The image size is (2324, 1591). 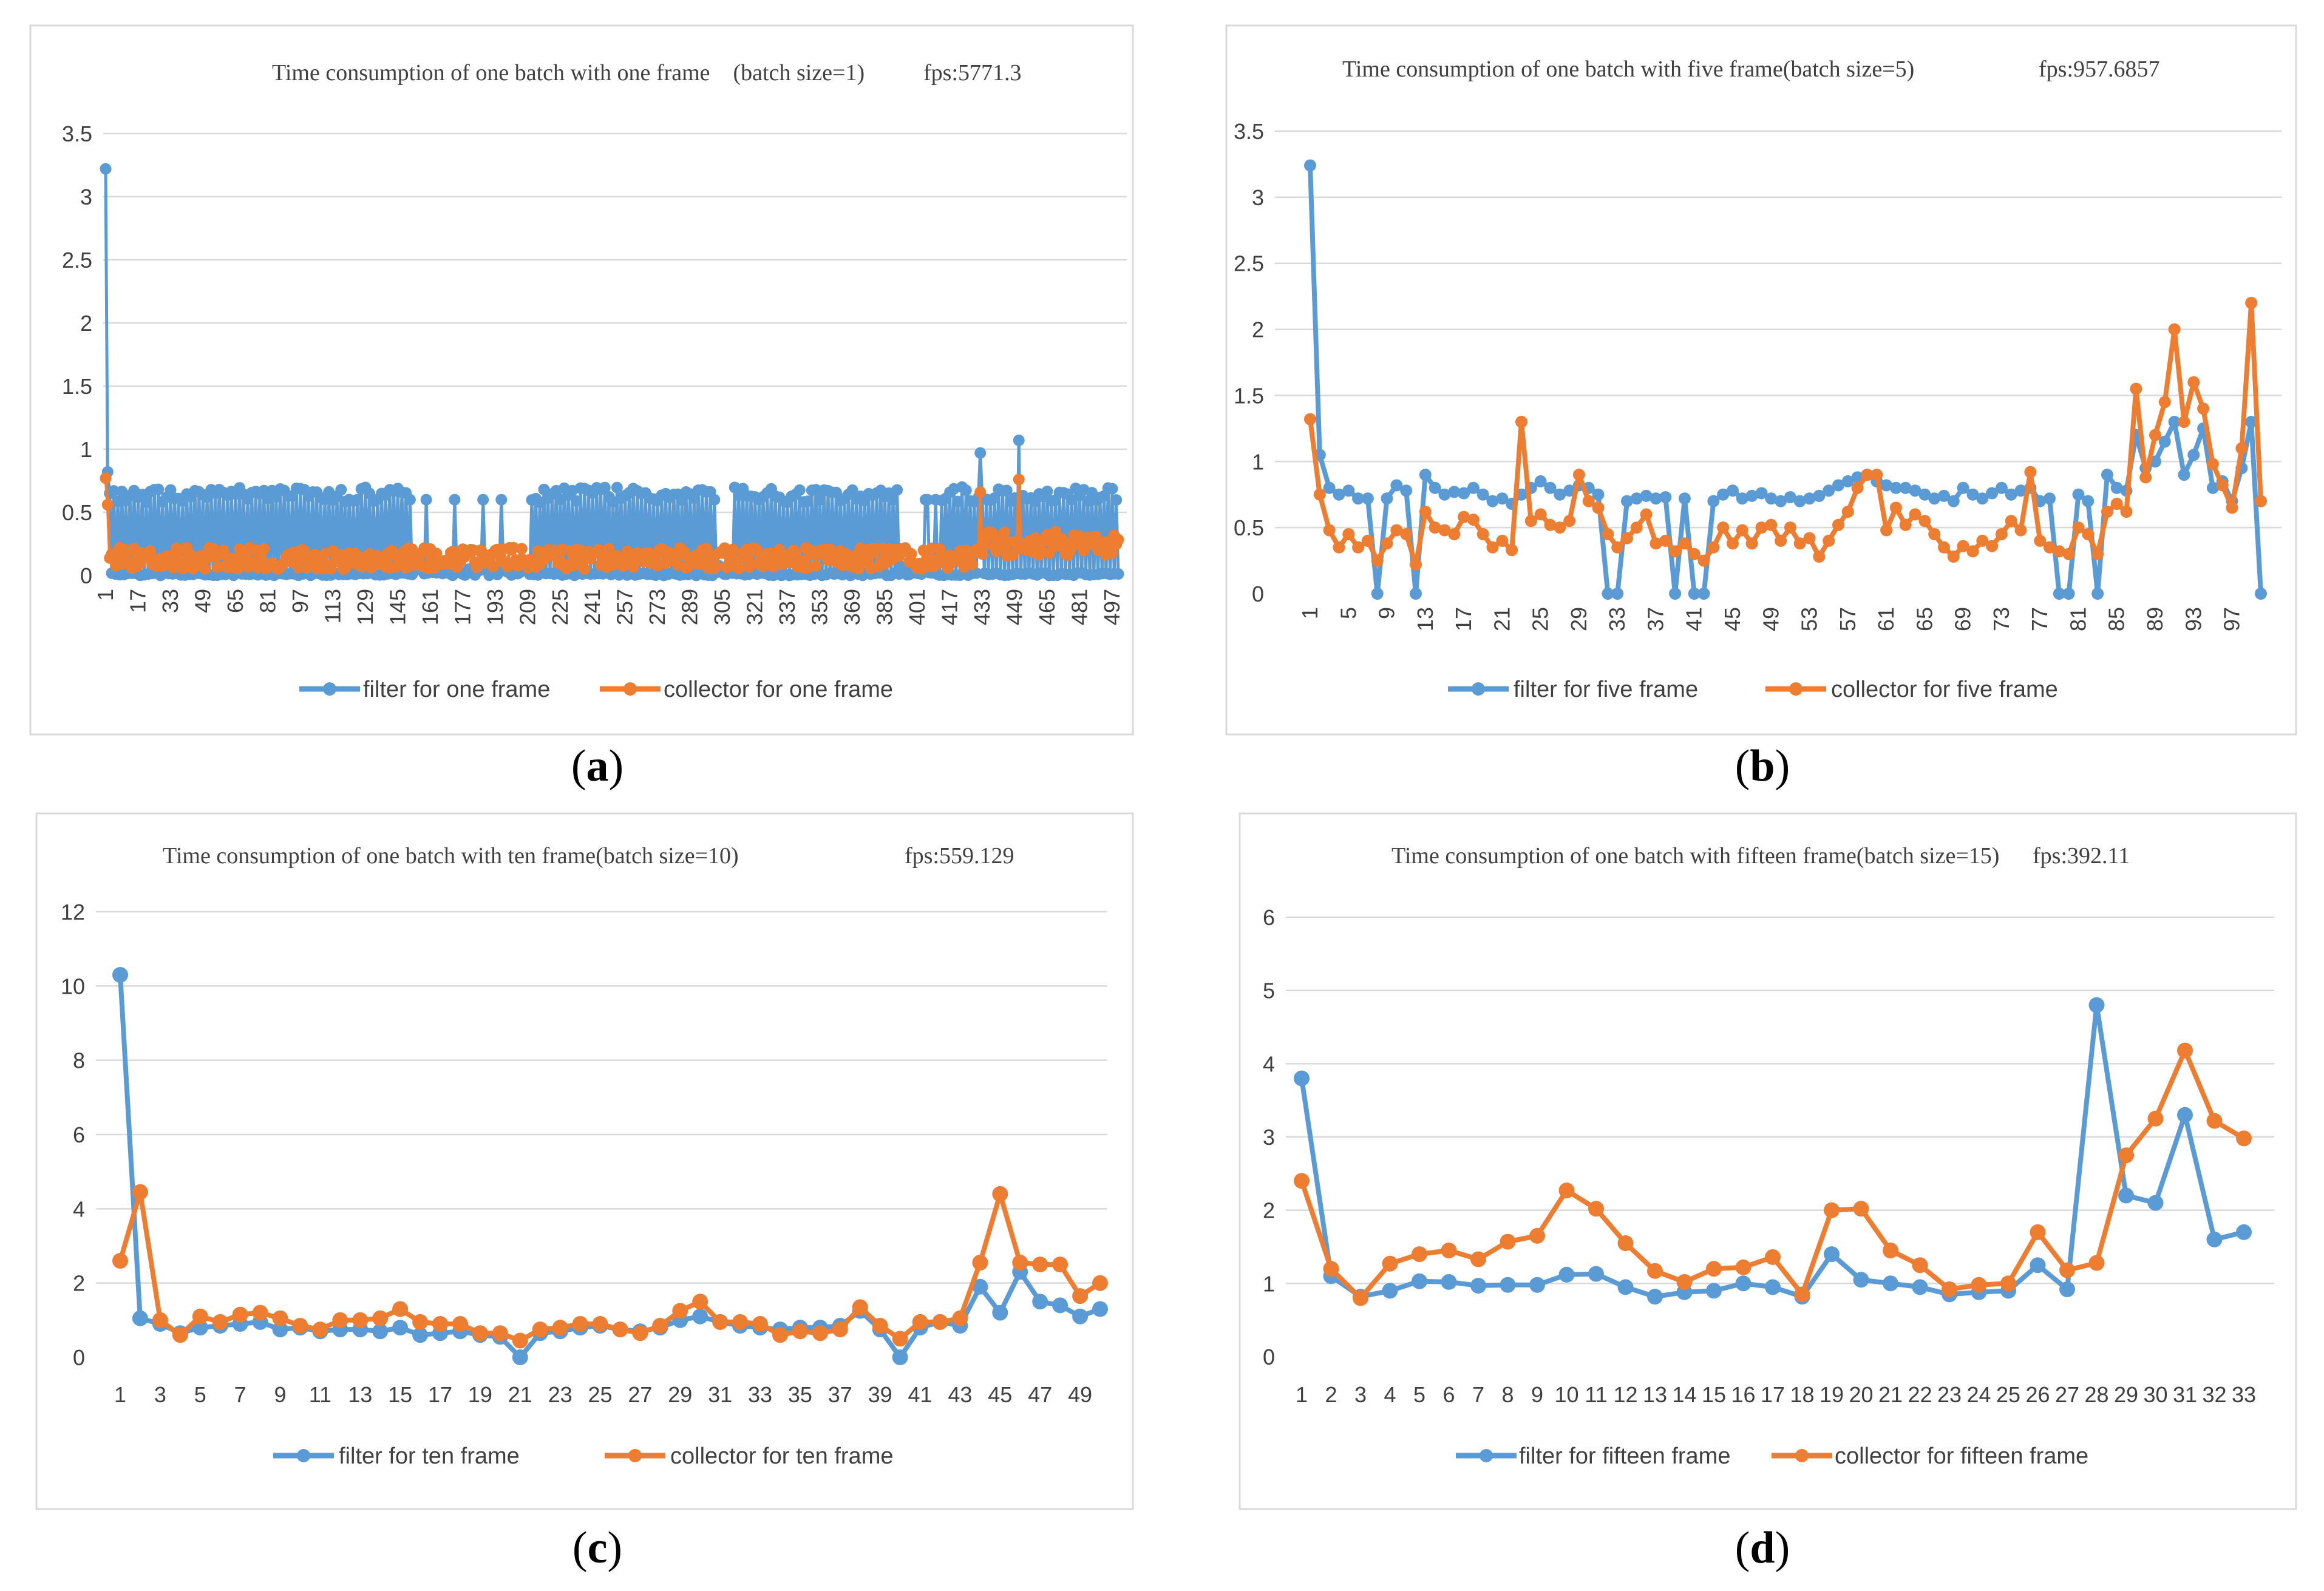 I want to click on legend-filter-label: filter for one frame, so click(x=456, y=689).